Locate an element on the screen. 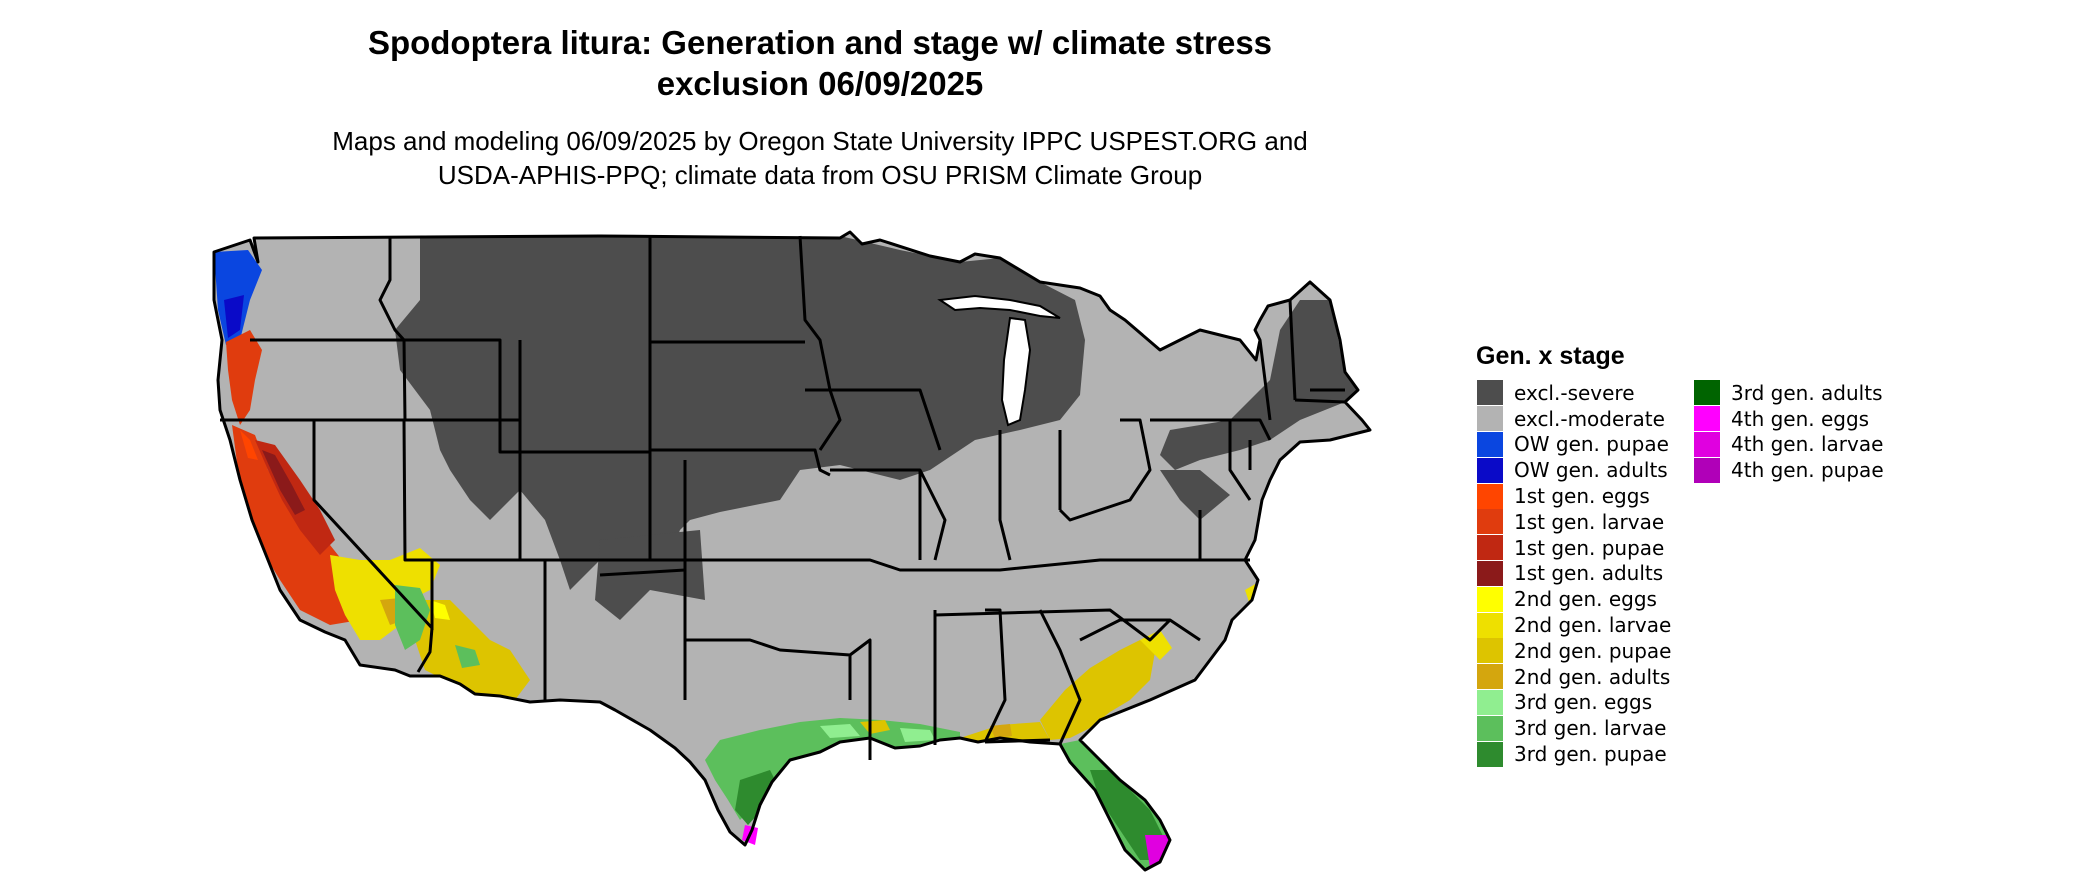 The image size is (2100, 892). legend-label: 1st gen. pupae is located at coordinates (1589, 547).